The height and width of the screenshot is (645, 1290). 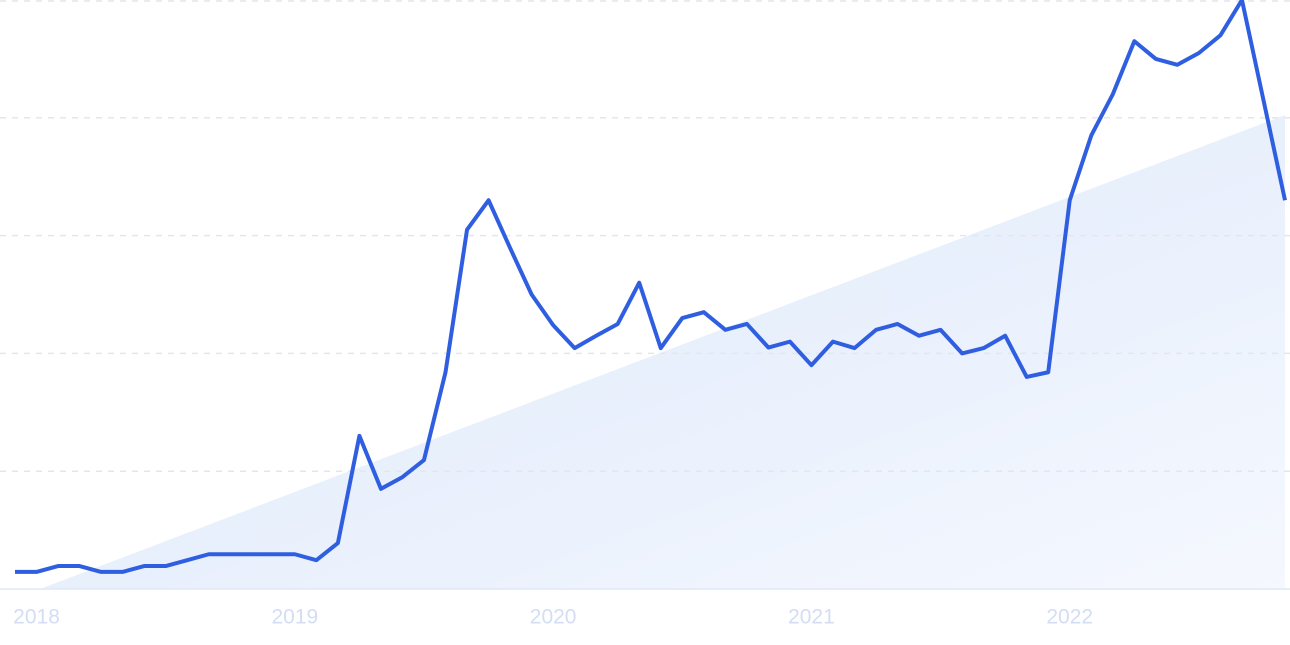 What do you see at coordinates (1069, 617) in the screenshot?
I see `x-tick-label: 2022` at bounding box center [1069, 617].